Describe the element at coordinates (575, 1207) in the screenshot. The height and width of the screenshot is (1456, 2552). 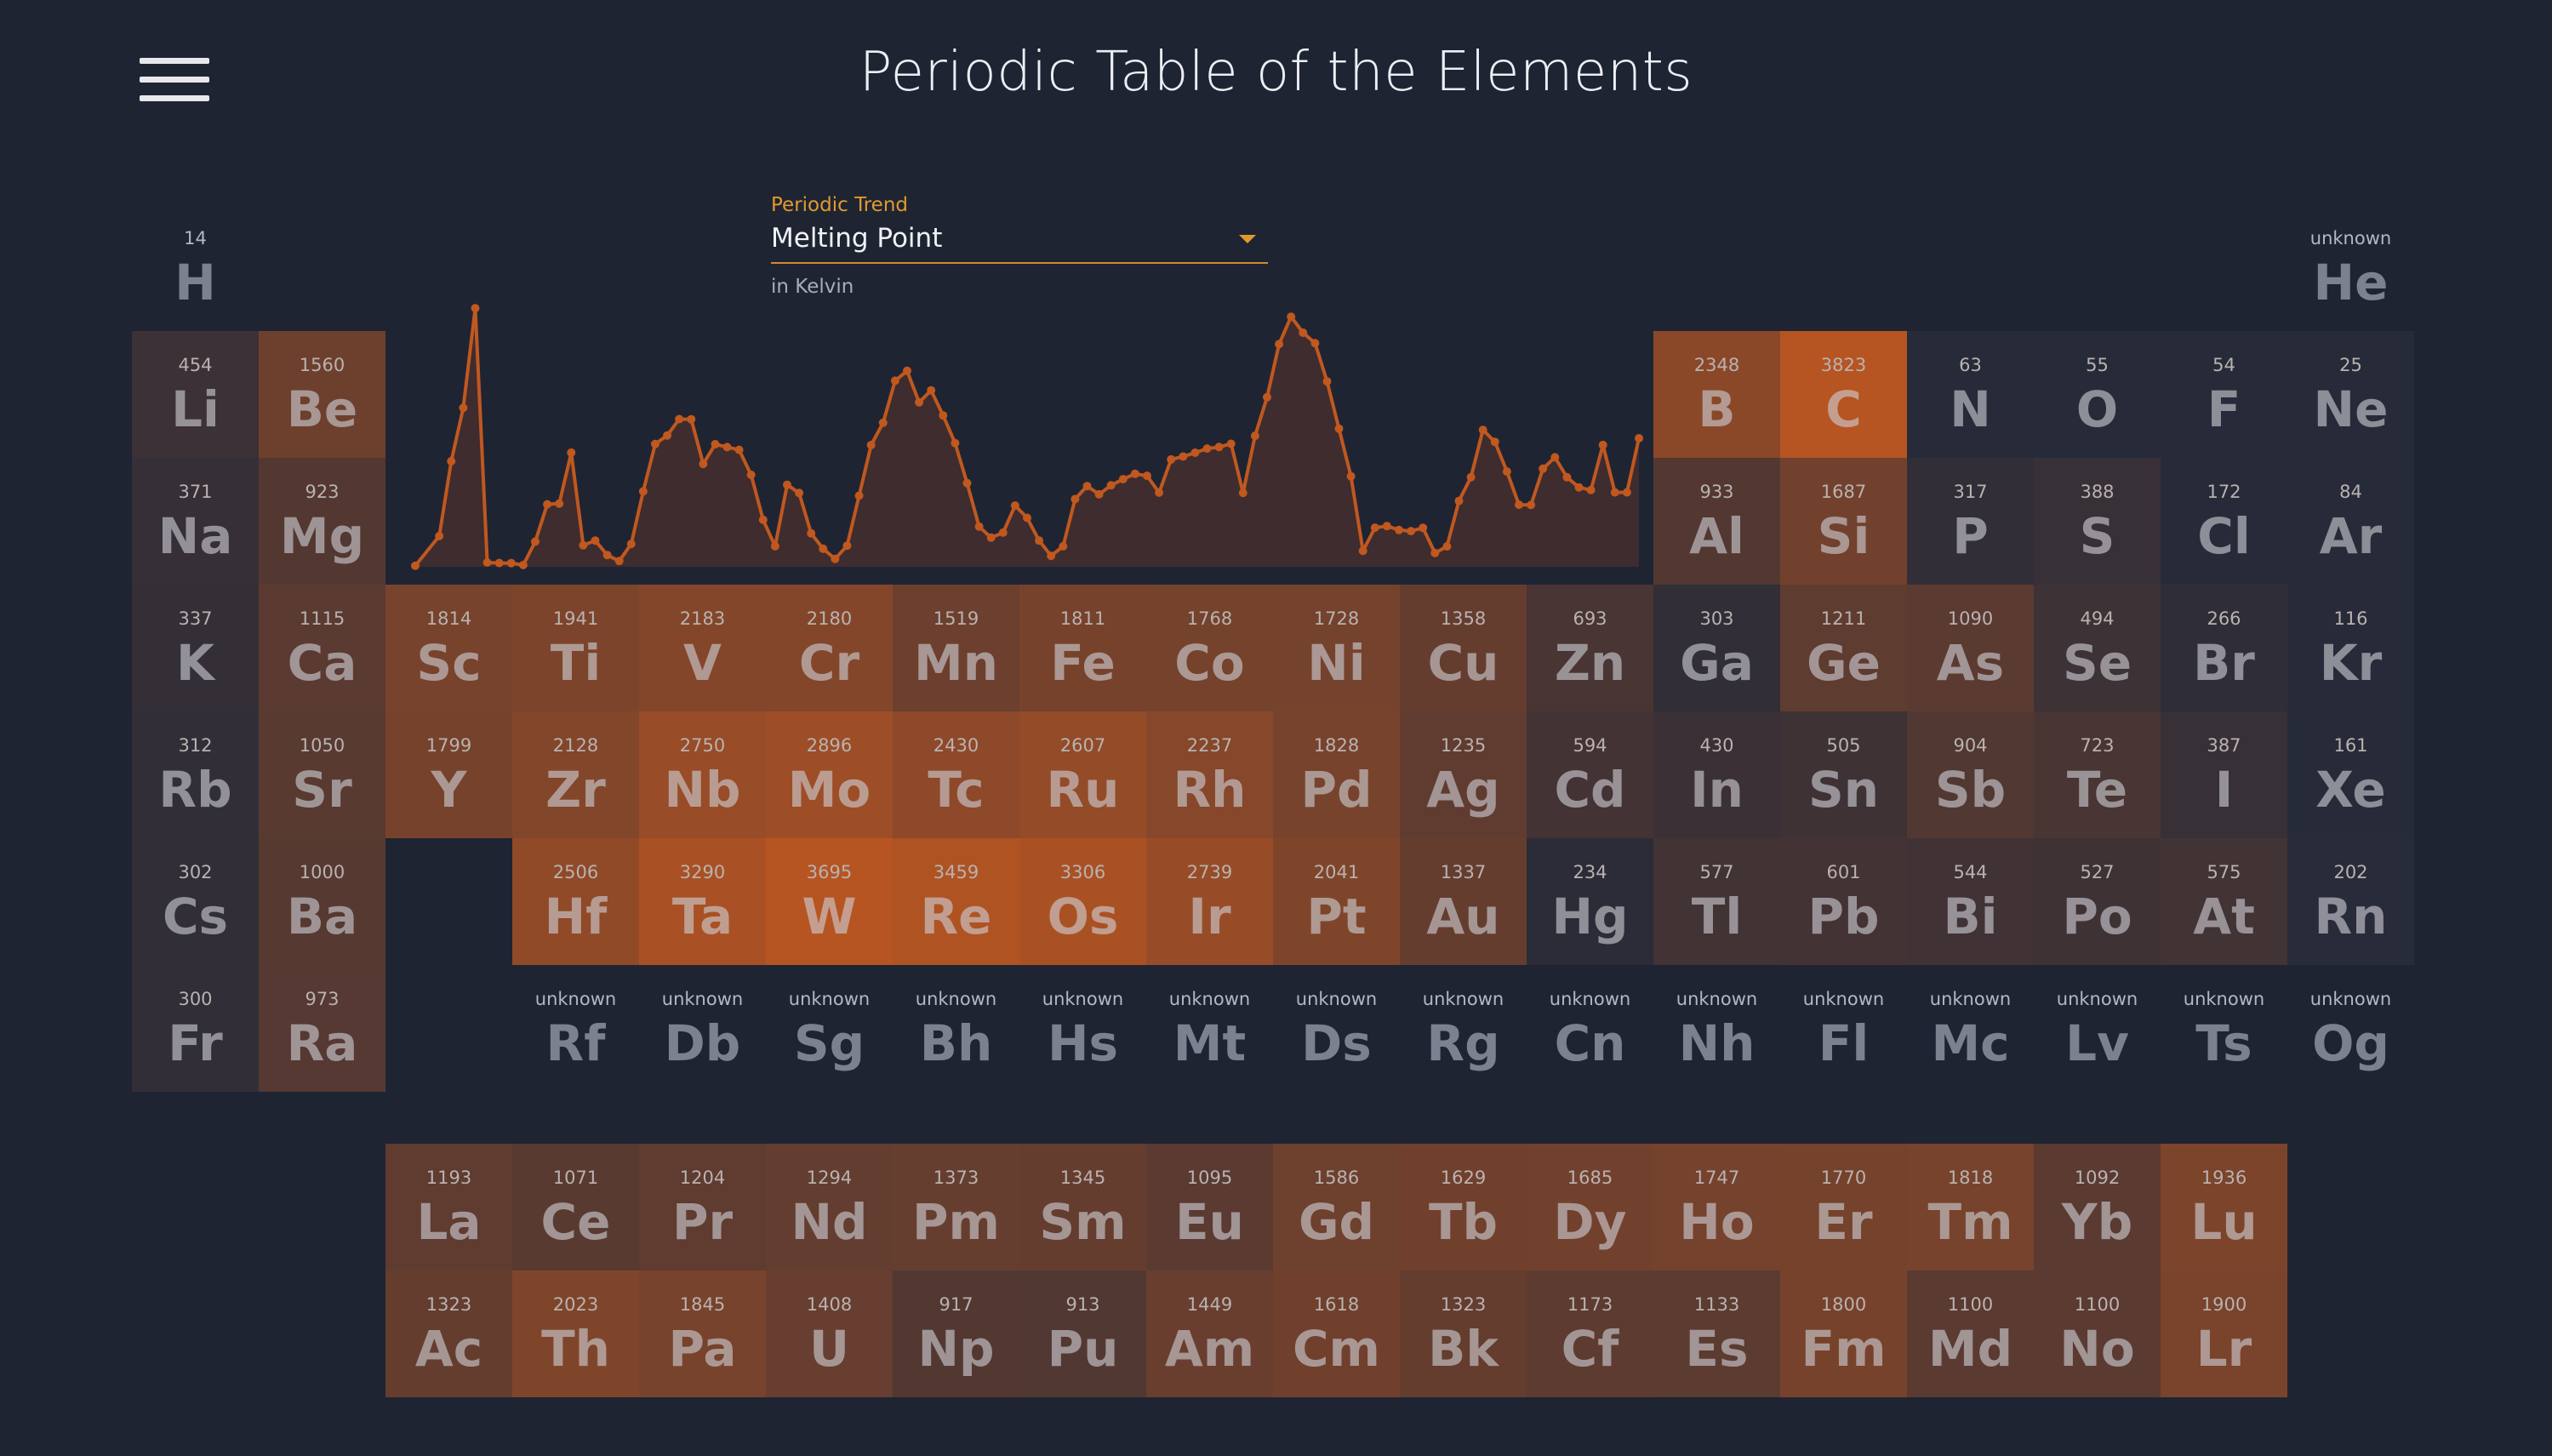
I see `element-ce: 1071 Ce` at that location.